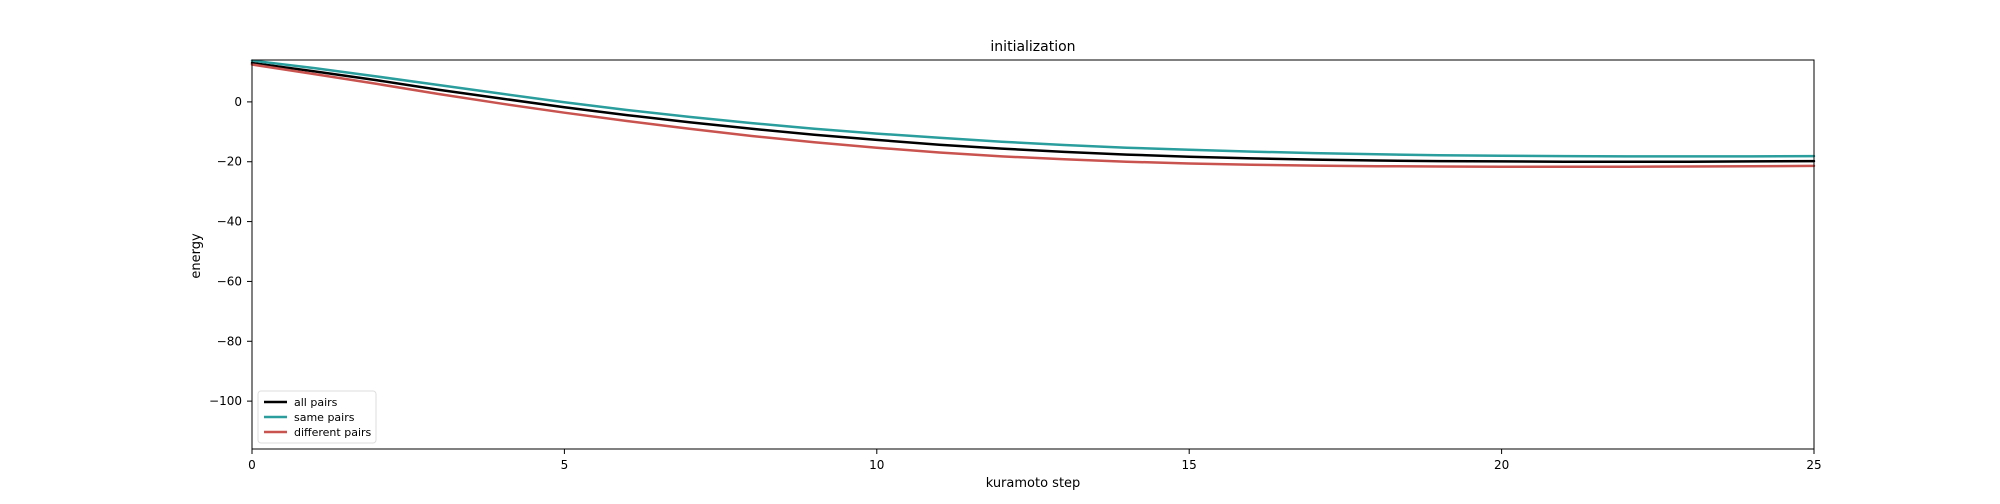 Image resolution: width=2000 pixels, height=504 pixels. I want to click on chart-title: initialization, so click(1032, 47).